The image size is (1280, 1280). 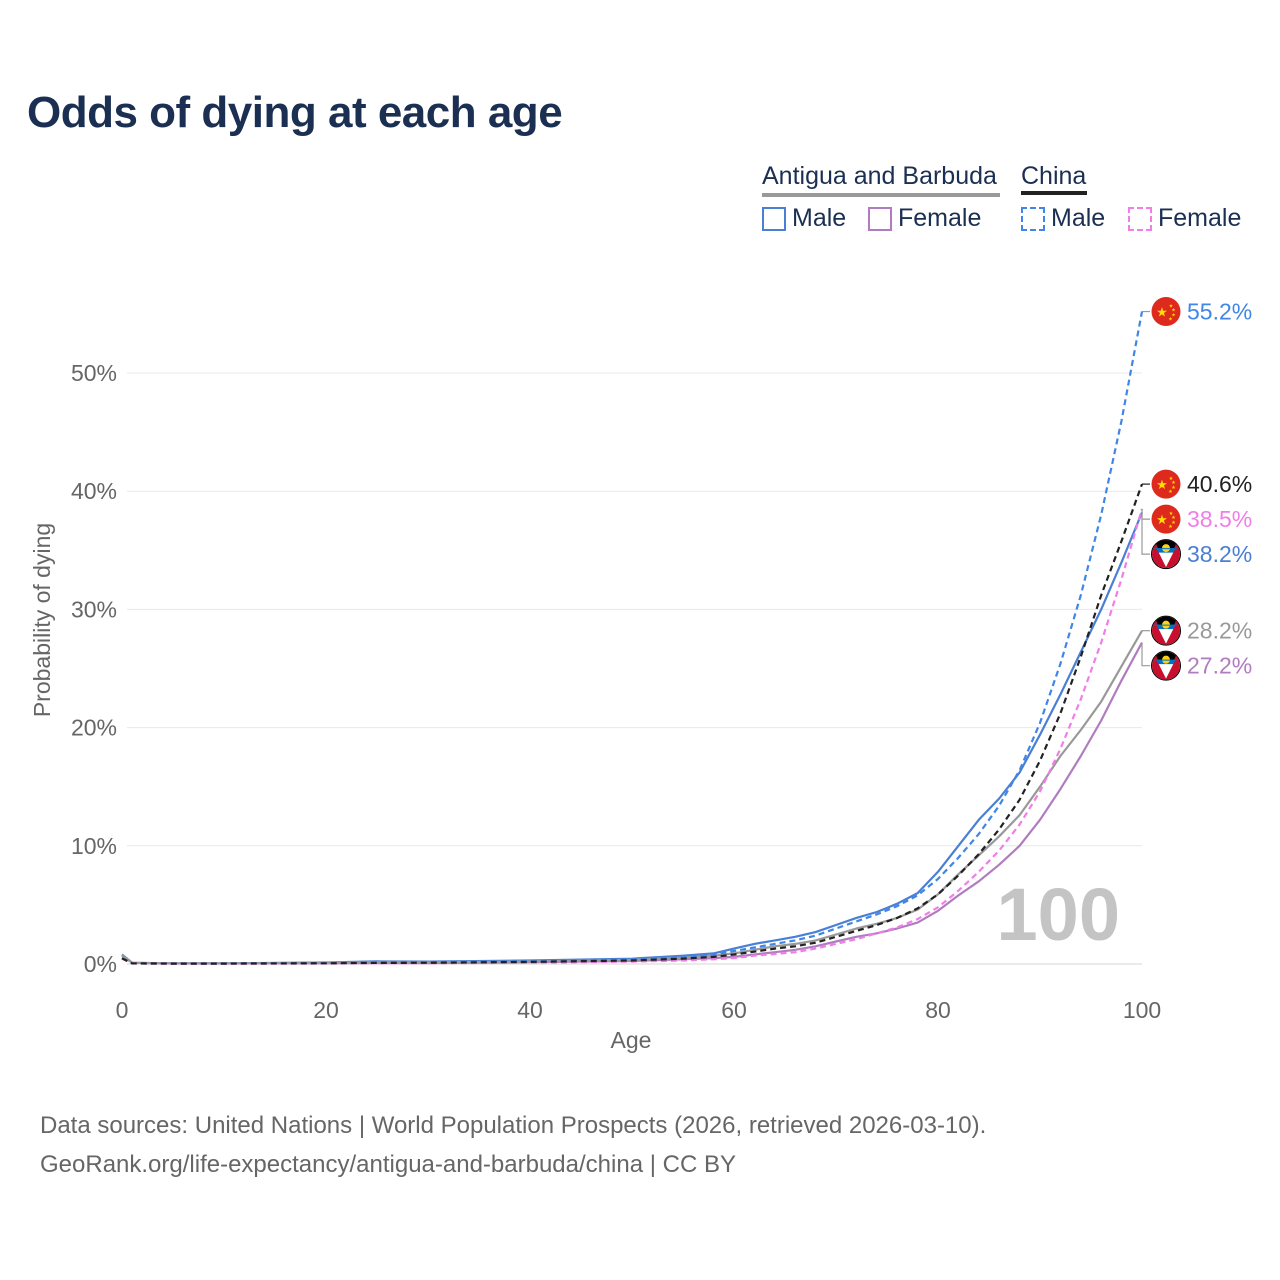 What do you see at coordinates (938, 1010) in the screenshot?
I see `x-tick-label: 80` at bounding box center [938, 1010].